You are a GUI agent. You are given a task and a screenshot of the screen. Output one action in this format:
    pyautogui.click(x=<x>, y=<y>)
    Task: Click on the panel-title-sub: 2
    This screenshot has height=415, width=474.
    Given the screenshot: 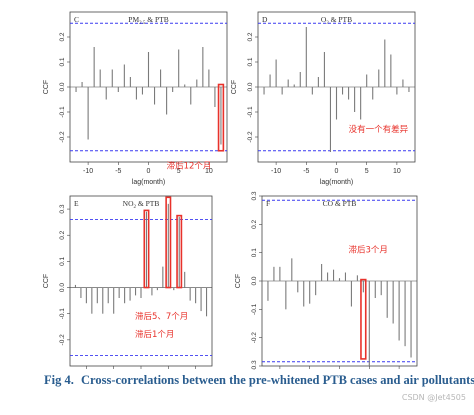 What is the action you would take?
    pyautogui.click(x=135, y=207)
    